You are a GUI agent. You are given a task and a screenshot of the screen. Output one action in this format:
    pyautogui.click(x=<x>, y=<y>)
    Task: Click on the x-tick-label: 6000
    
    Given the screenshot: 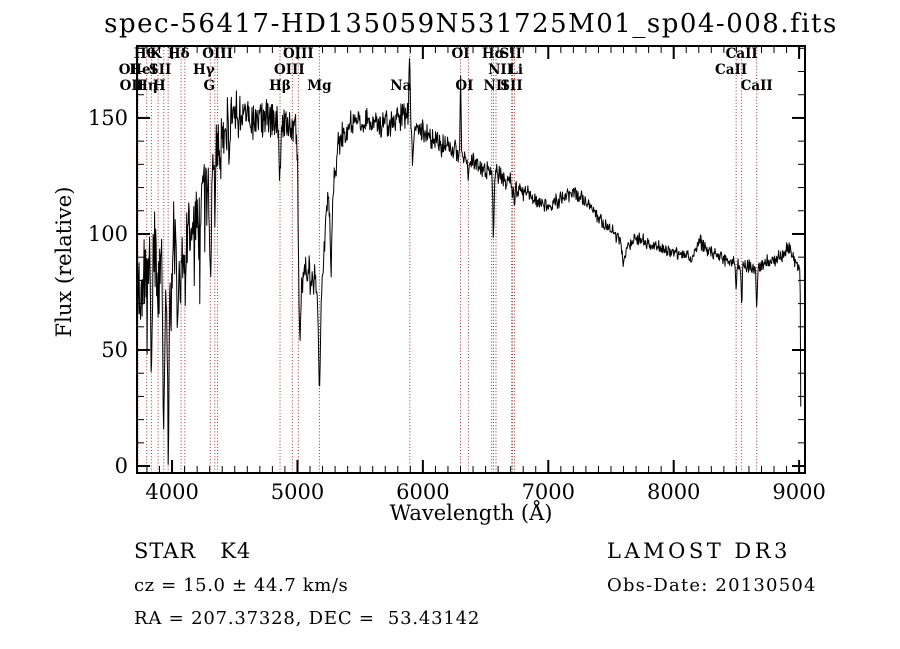 What is the action you would take?
    pyautogui.click(x=422, y=492)
    